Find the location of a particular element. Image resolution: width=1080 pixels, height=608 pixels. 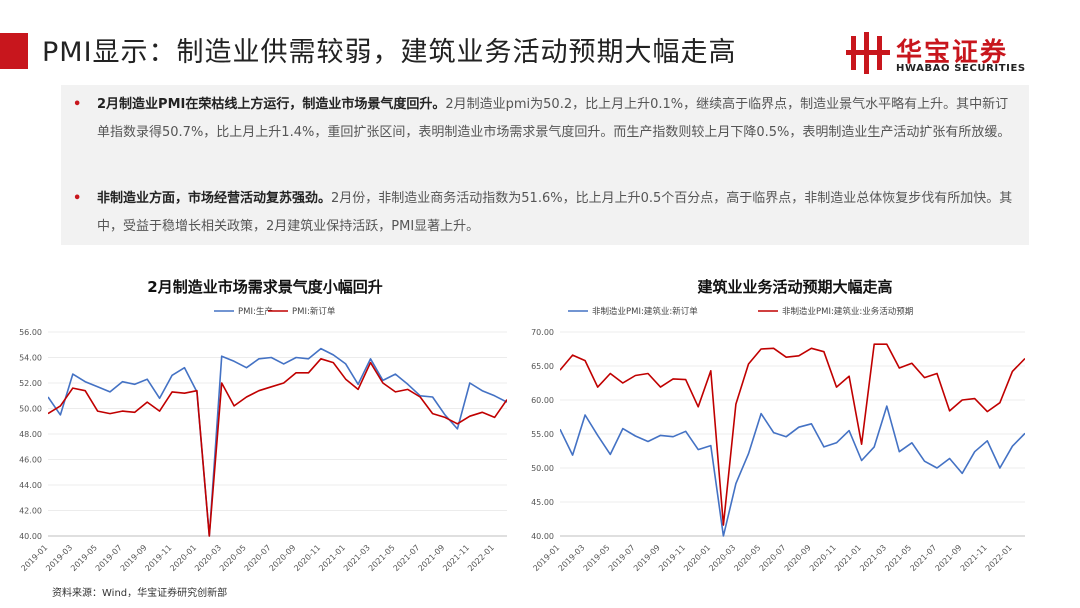

page-title: PMI显示：制造业供需较弱，建筑业务活动预期大幅走高 is located at coordinates (389, 52).